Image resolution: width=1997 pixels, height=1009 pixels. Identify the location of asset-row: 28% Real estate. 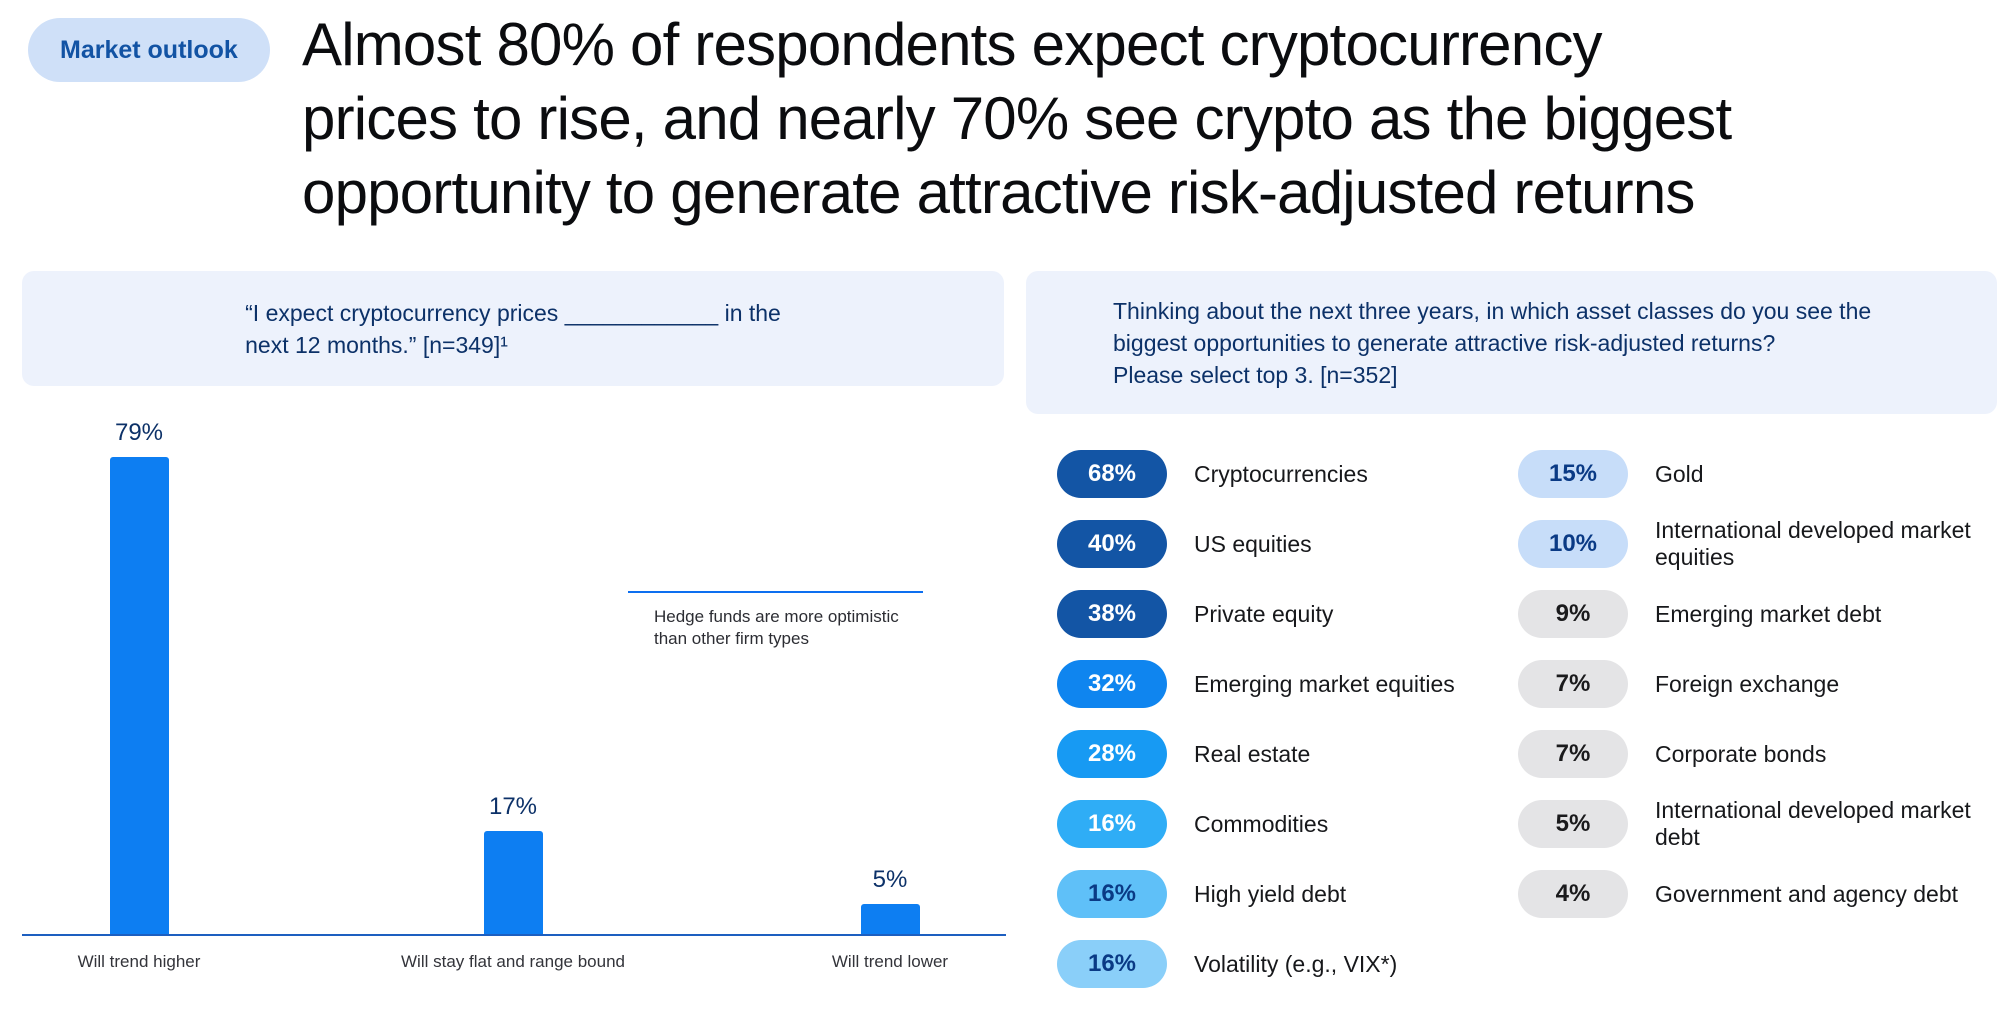
(1292, 754).